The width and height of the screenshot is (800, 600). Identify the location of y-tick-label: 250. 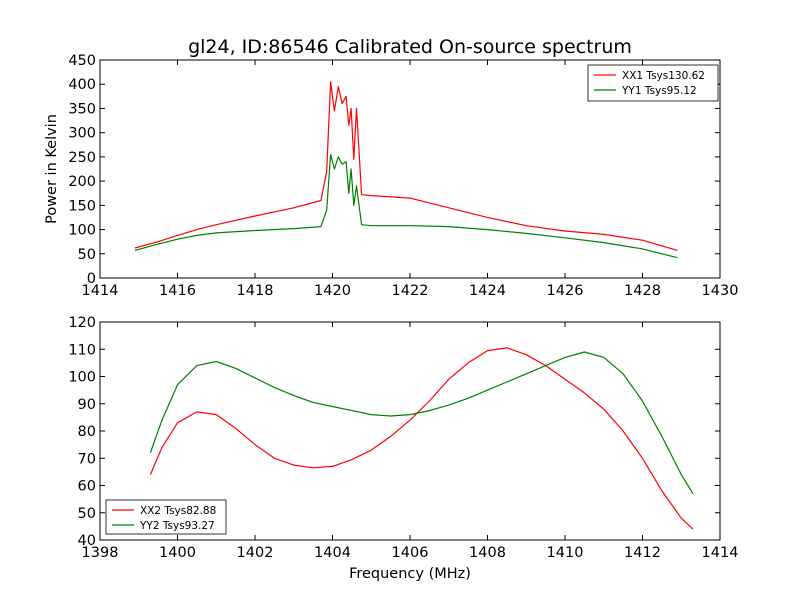
(82, 158).